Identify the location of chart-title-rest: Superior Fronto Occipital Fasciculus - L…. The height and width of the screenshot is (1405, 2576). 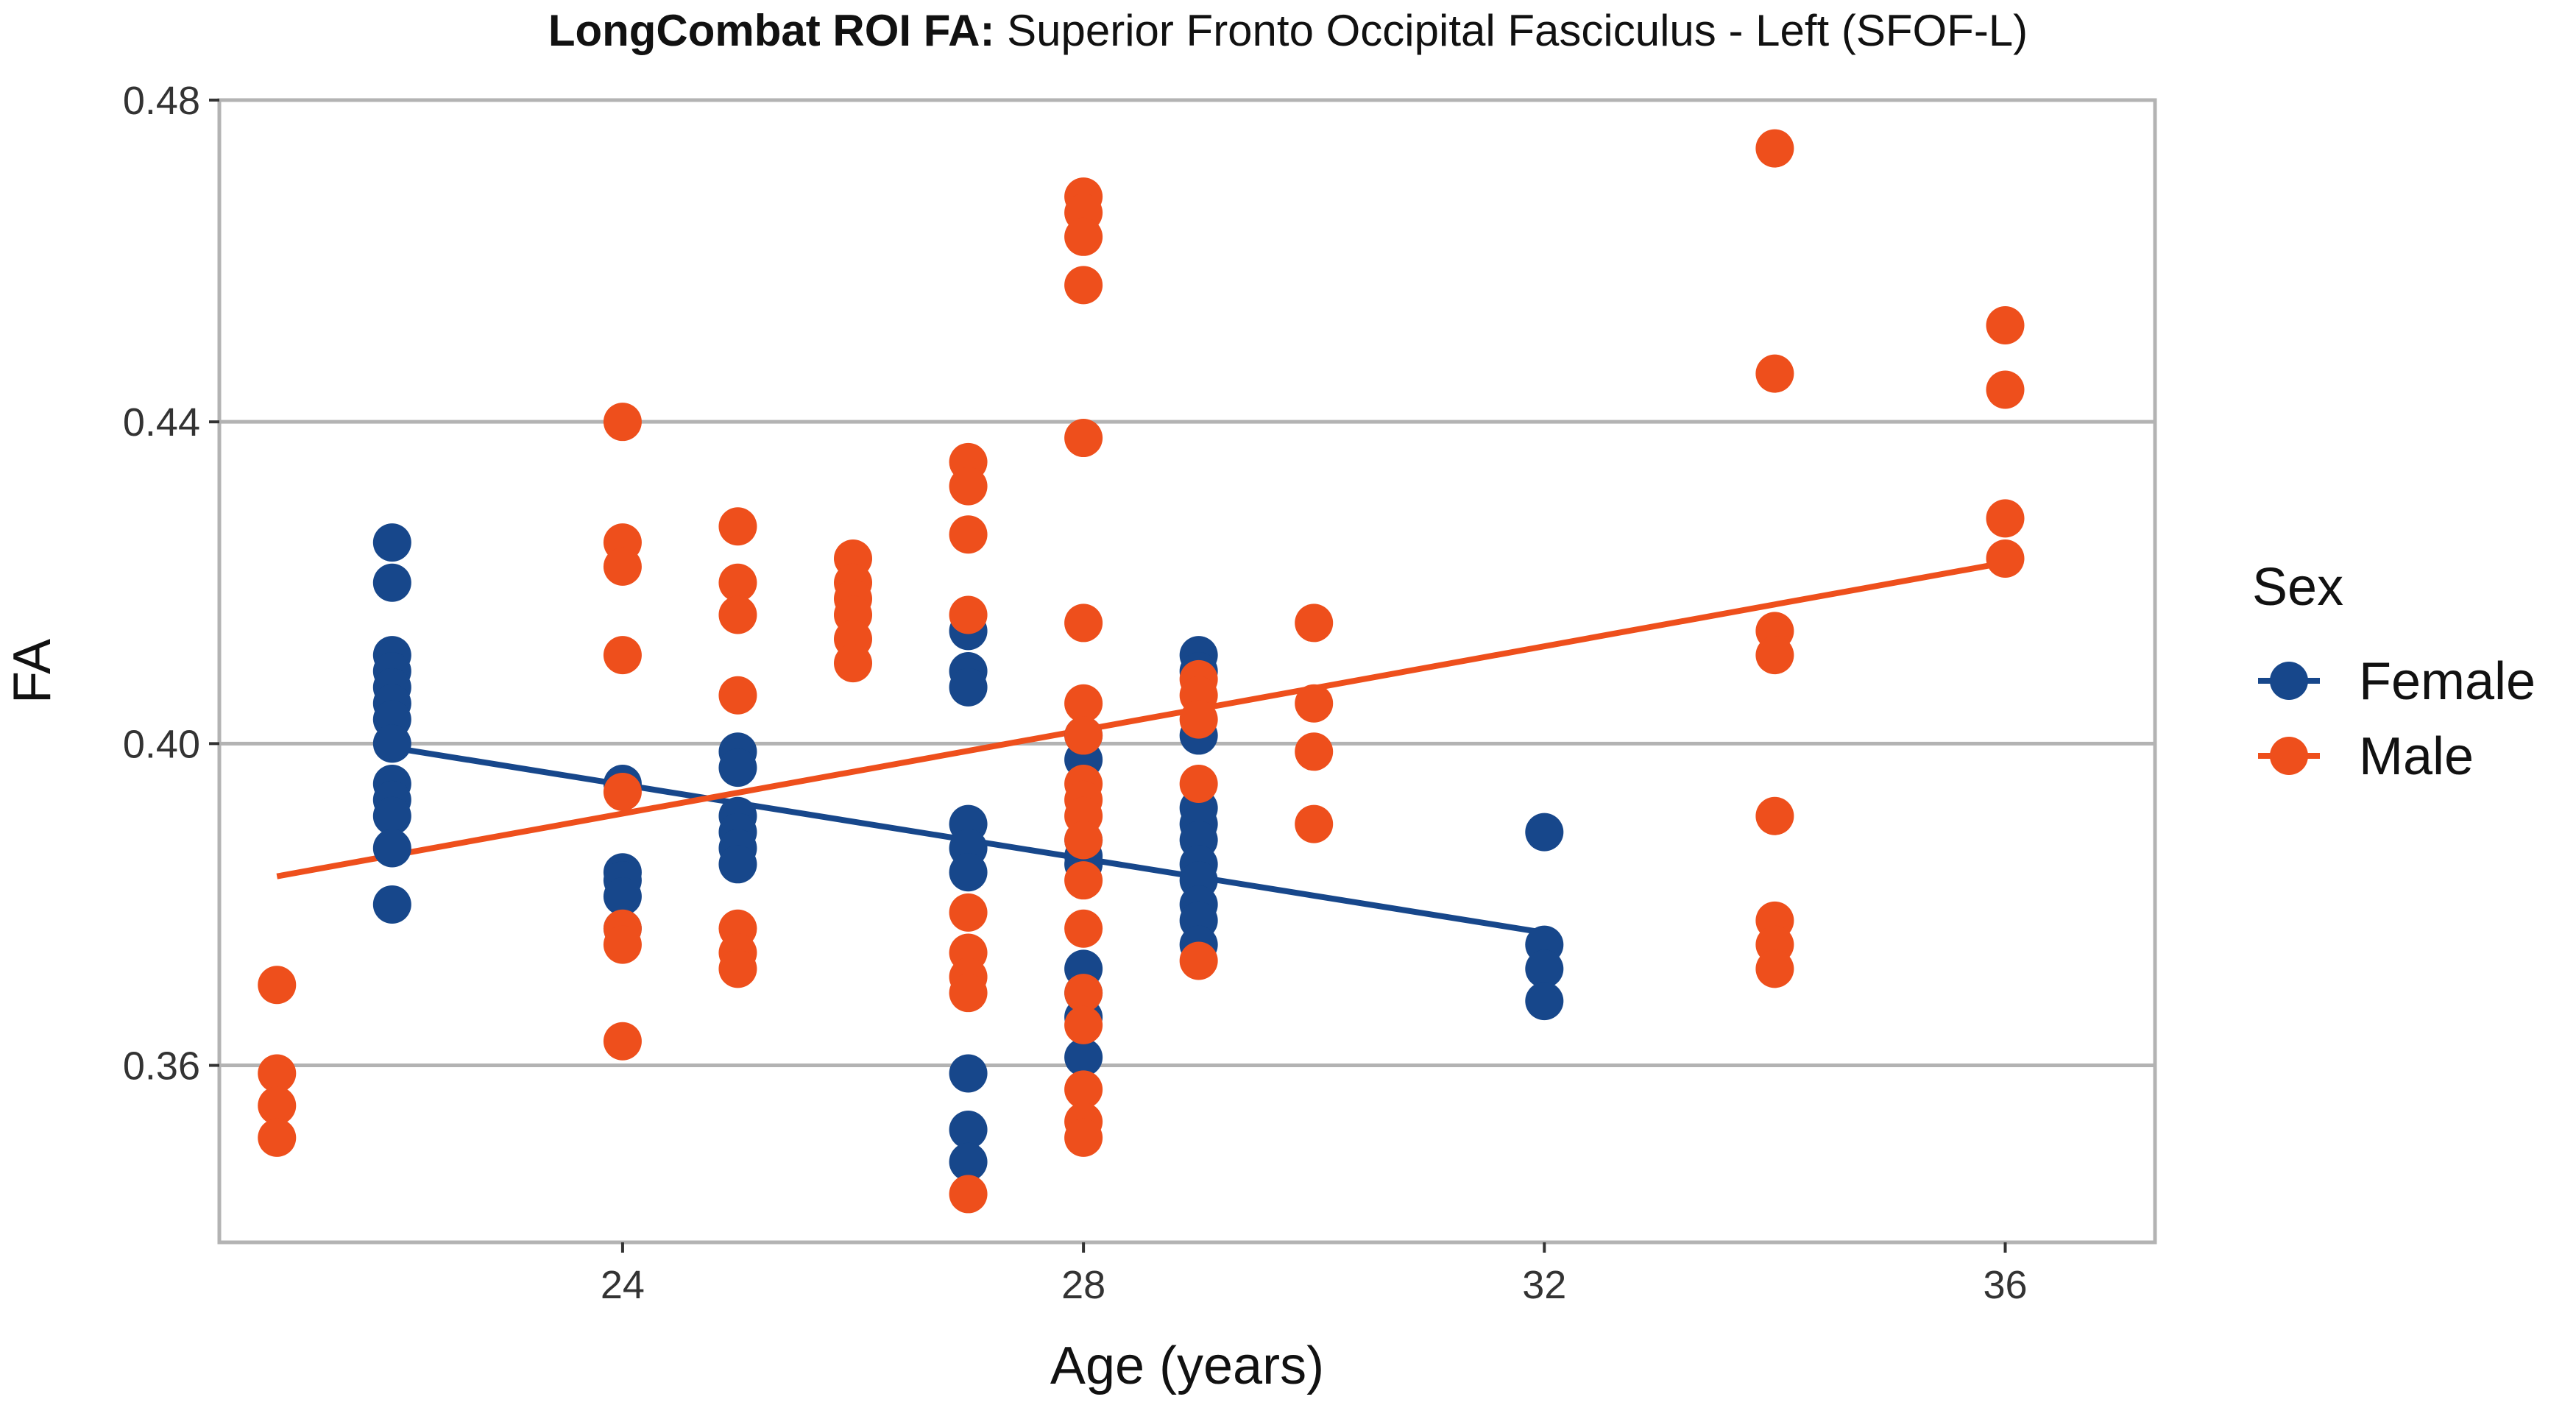
(1511, 30).